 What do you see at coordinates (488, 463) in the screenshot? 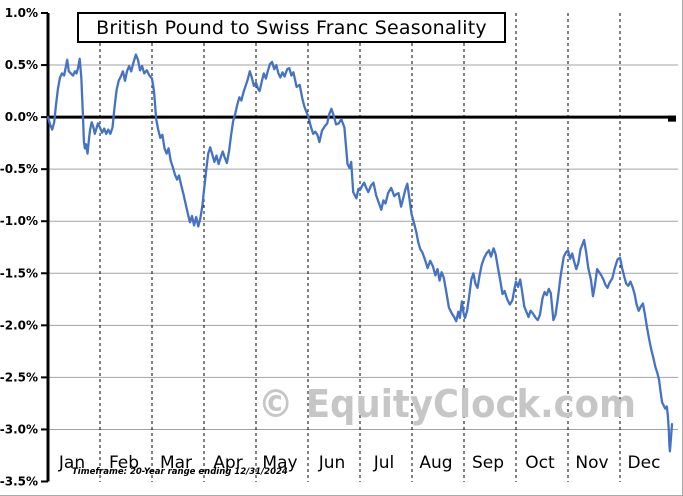
I see `x-axis-label-sep: Sep` at bounding box center [488, 463].